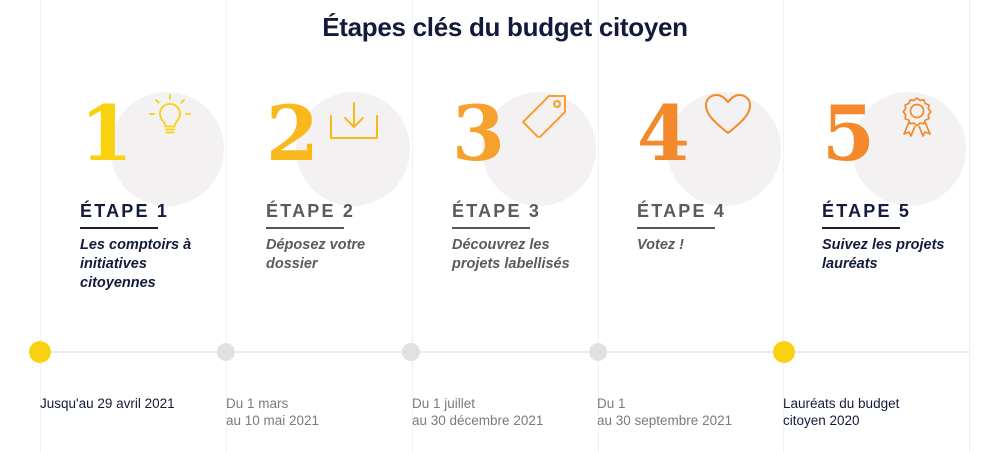 The width and height of the screenshot is (1000, 452). What do you see at coordinates (311, 211) in the screenshot?
I see `step-label: ÉTAPE 2` at bounding box center [311, 211].